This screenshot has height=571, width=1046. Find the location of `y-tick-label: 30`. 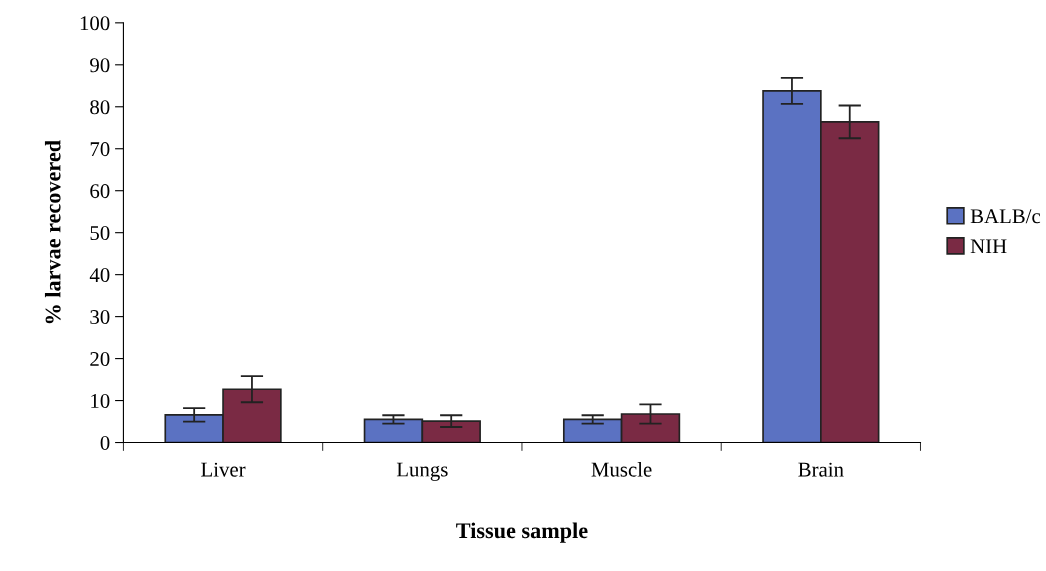

y-tick-label: 30 is located at coordinates (100, 317).